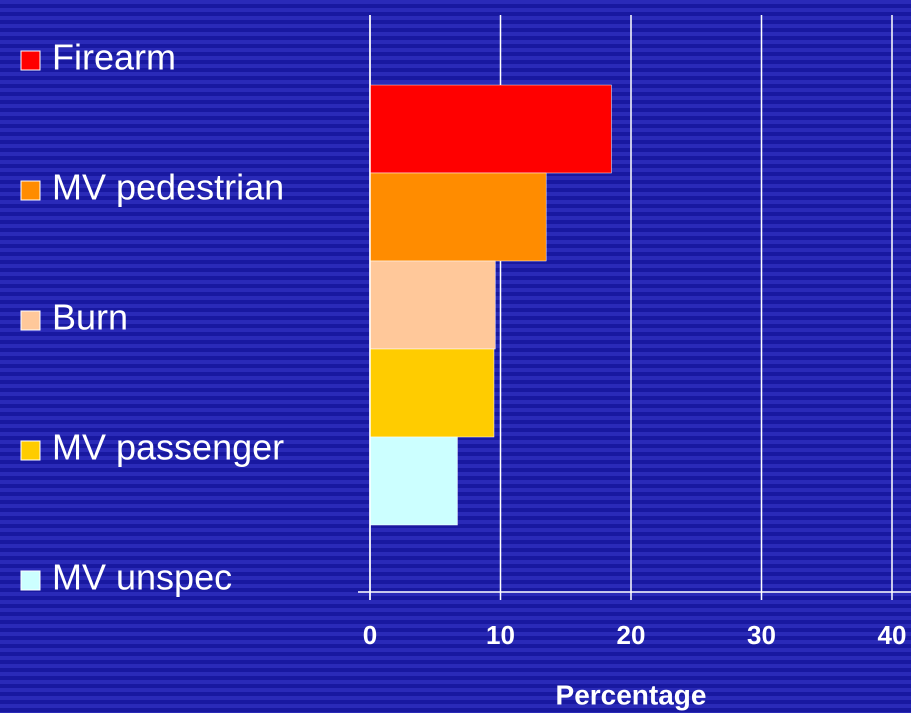 The height and width of the screenshot is (713, 911). Describe the element at coordinates (761, 635) in the screenshot. I see `x-tick-label: 30` at that location.